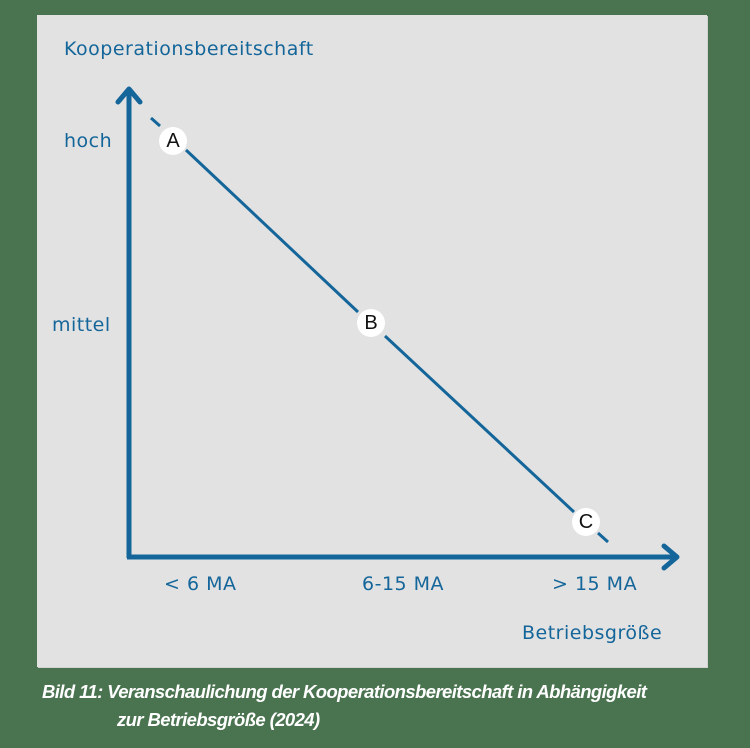 This screenshot has height=748, width=750. I want to click on y-axis, so click(129, 322).